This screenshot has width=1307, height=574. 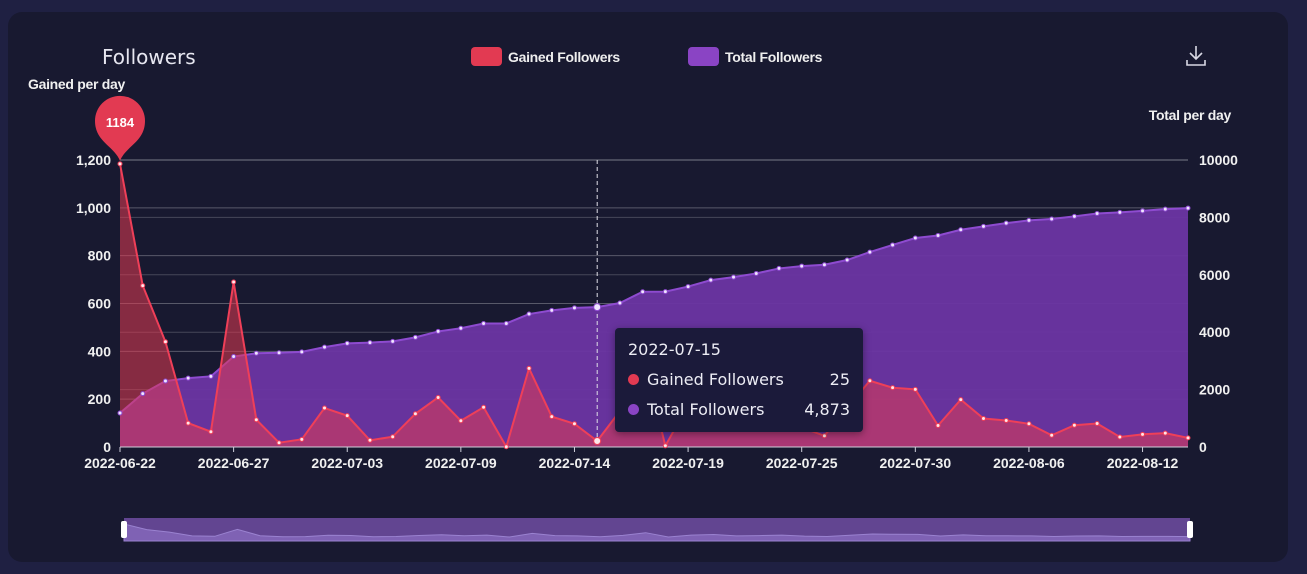 What do you see at coordinates (633, 379) in the screenshot?
I see `tooltip-dot-gained` at bounding box center [633, 379].